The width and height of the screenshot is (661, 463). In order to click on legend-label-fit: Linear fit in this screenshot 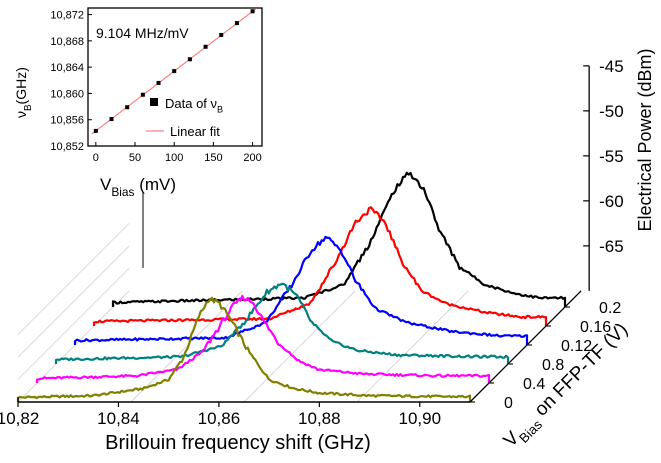, I will do `click(195, 131)`.